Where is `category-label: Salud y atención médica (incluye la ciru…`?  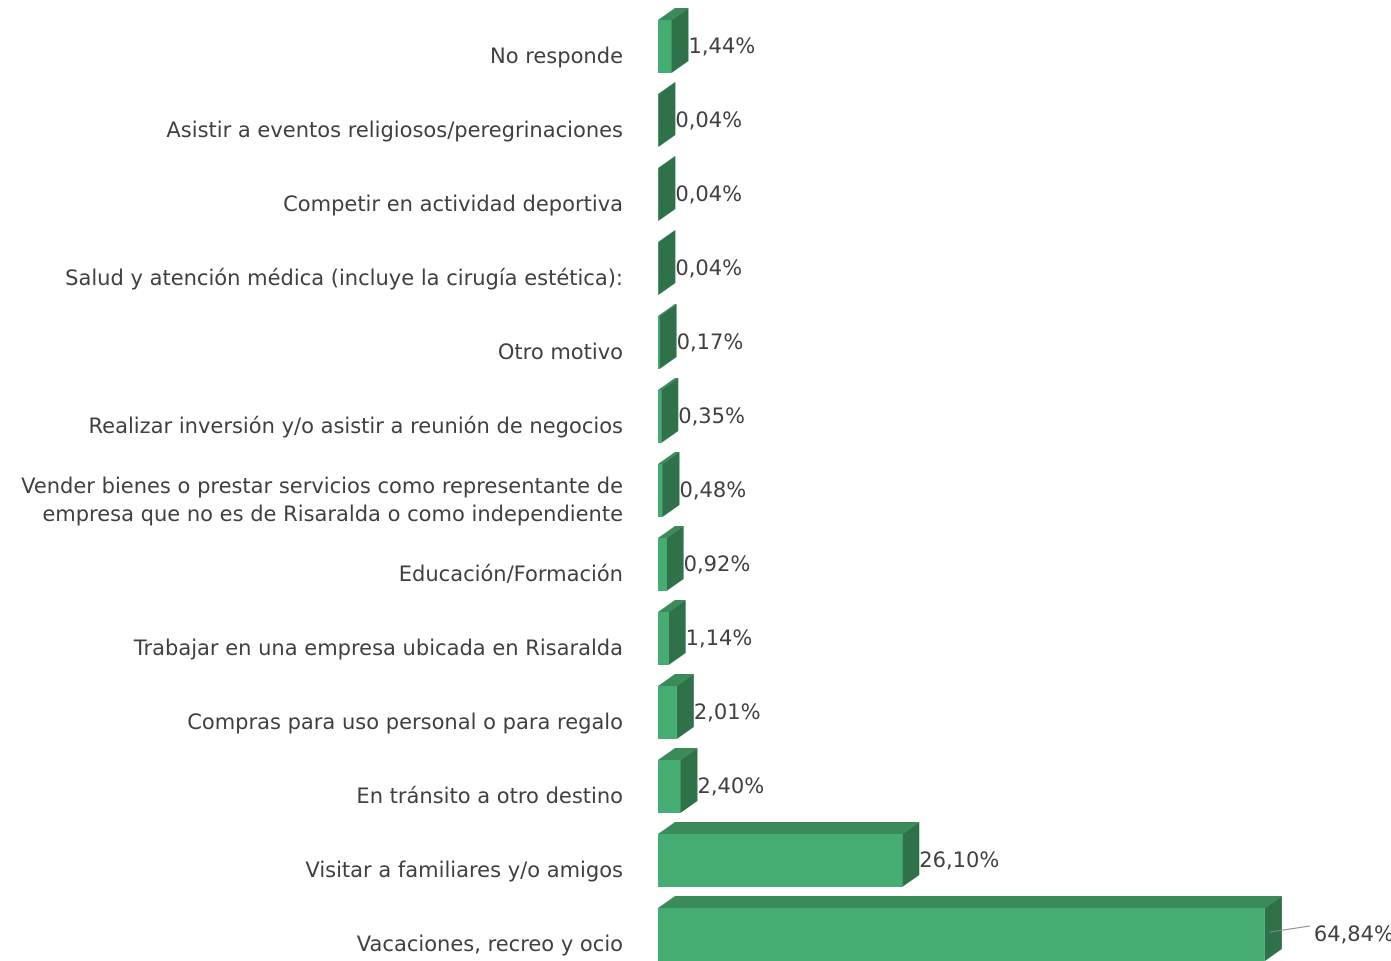
category-label: Salud y atención médica (incluye la ciru… is located at coordinates (344, 278).